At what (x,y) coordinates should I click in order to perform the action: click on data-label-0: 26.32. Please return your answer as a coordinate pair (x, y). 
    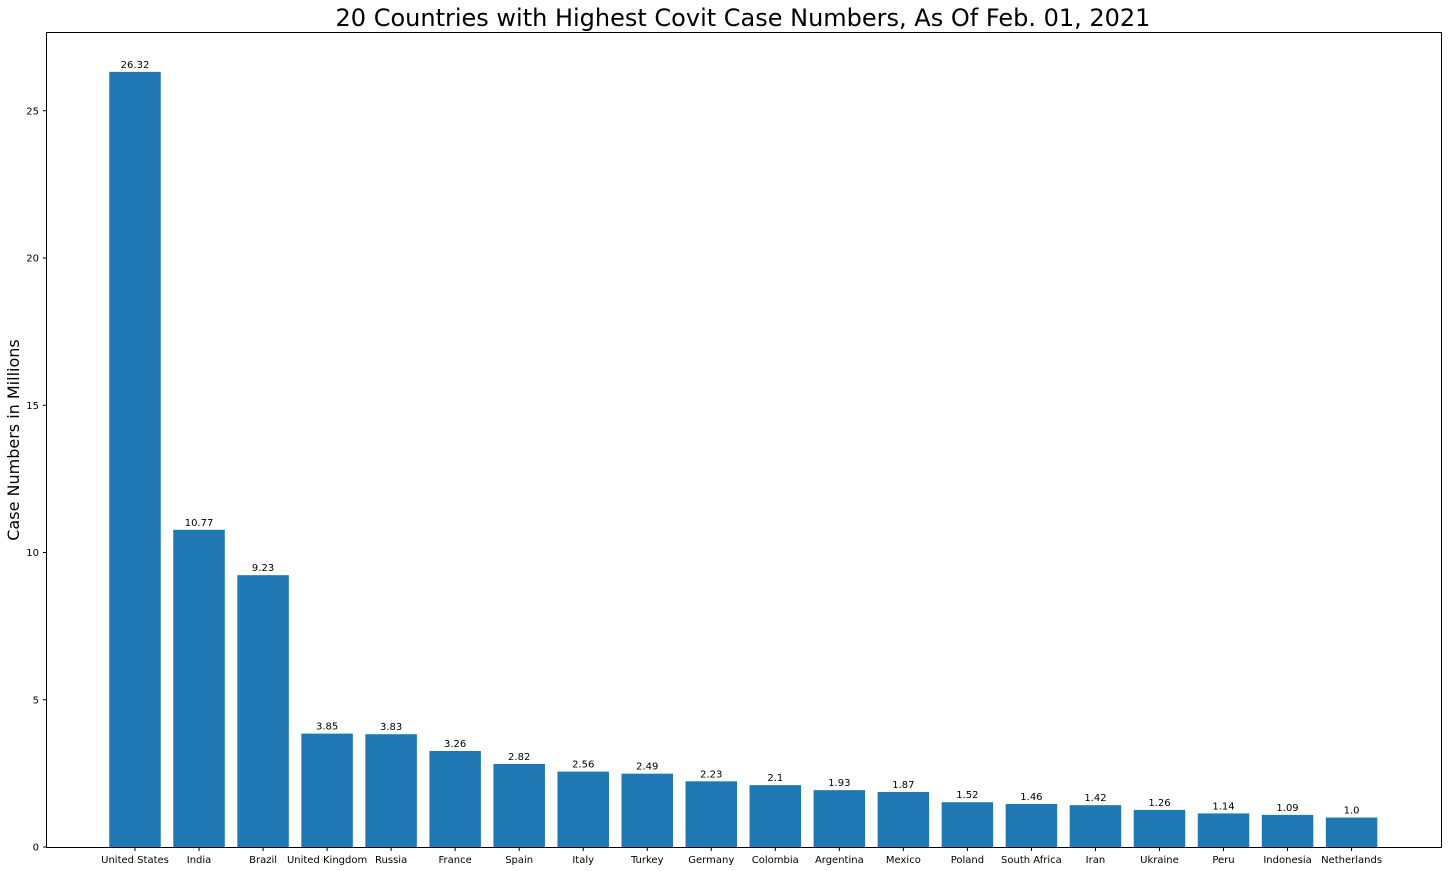
    Looking at the image, I should click on (135, 65).